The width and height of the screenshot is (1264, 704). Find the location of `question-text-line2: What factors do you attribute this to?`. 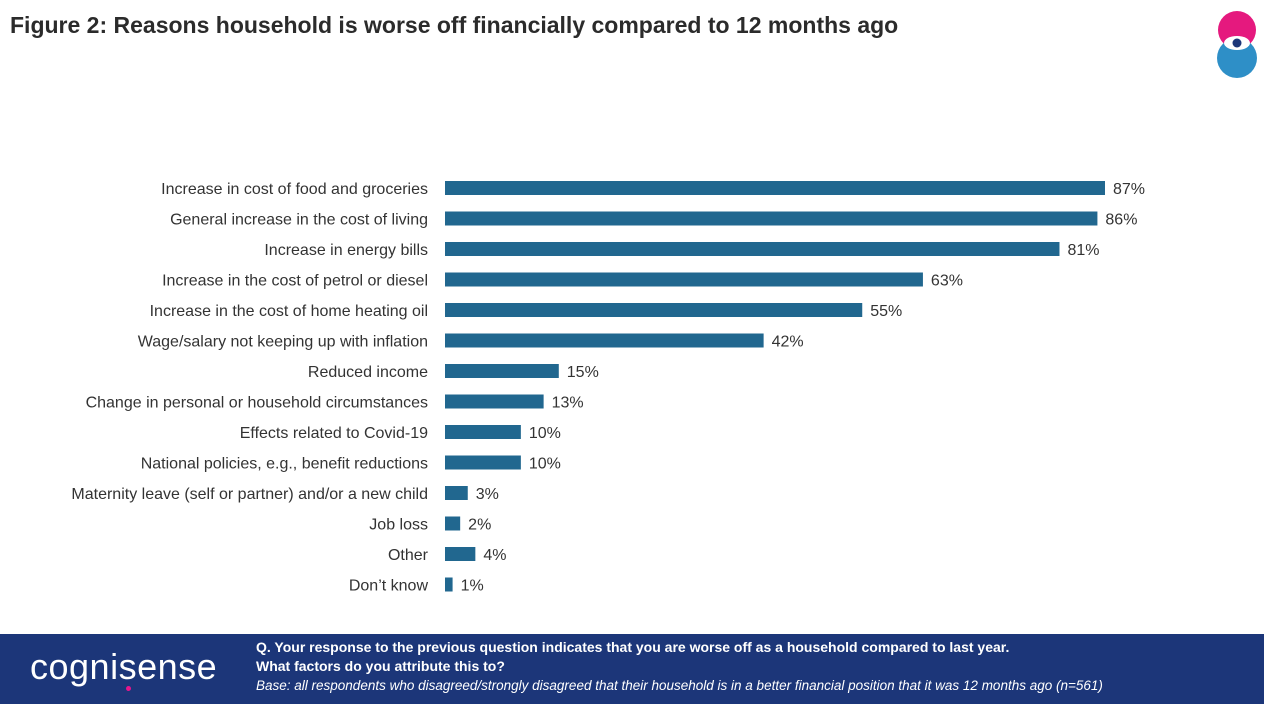

question-text-line2: What factors do you attribute this to? is located at coordinates (380, 666).